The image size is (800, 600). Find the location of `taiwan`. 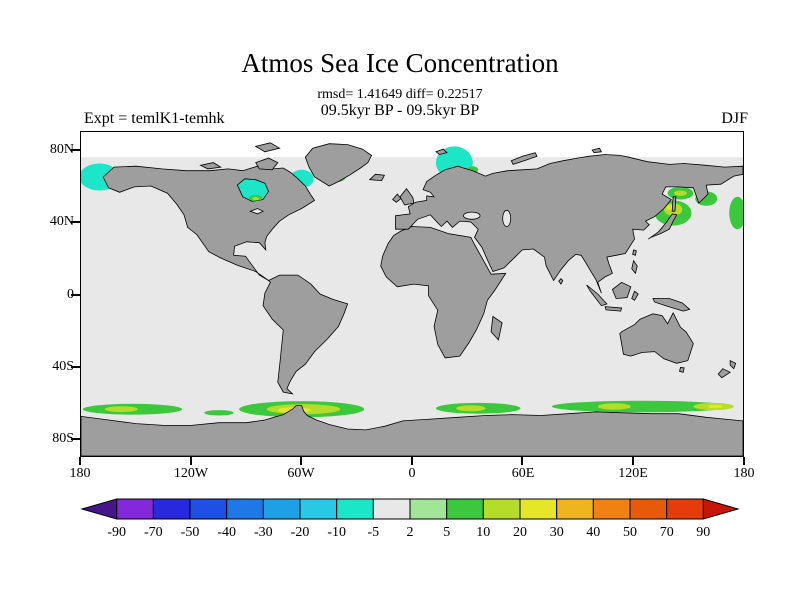

taiwan is located at coordinates (635, 252).